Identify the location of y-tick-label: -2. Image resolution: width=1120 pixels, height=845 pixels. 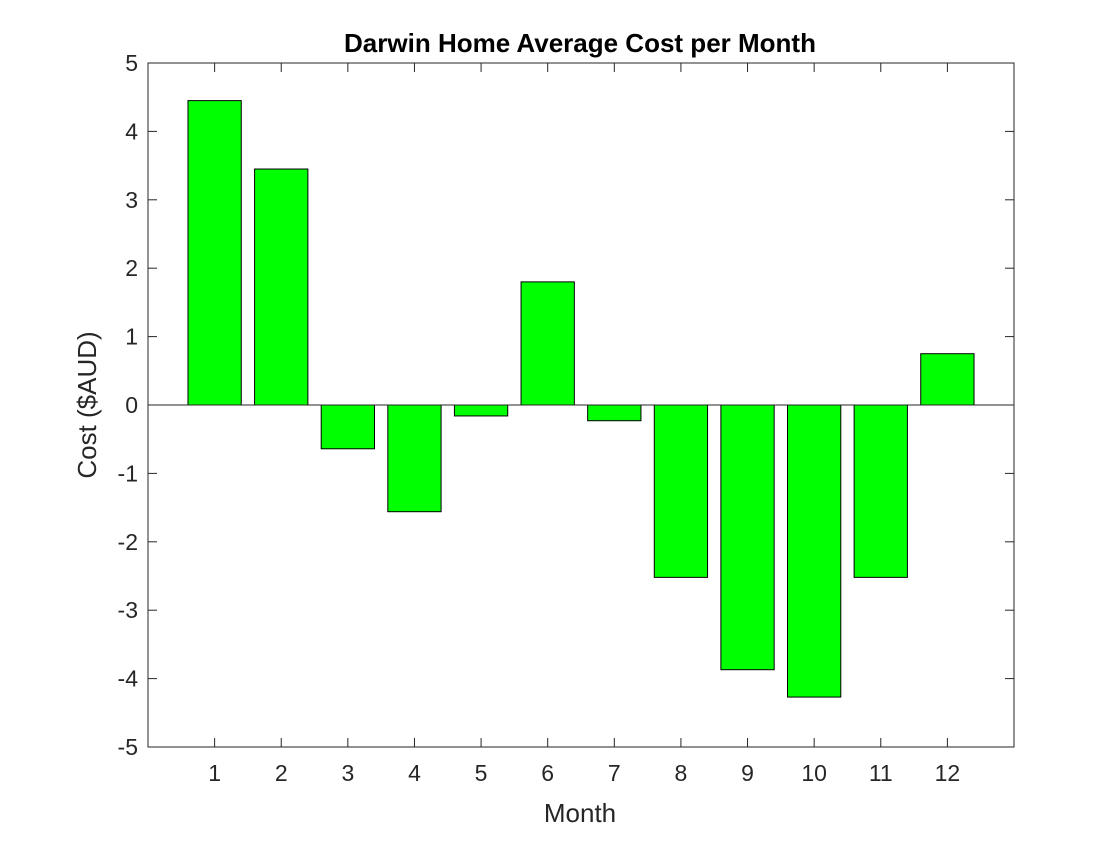
(128, 542).